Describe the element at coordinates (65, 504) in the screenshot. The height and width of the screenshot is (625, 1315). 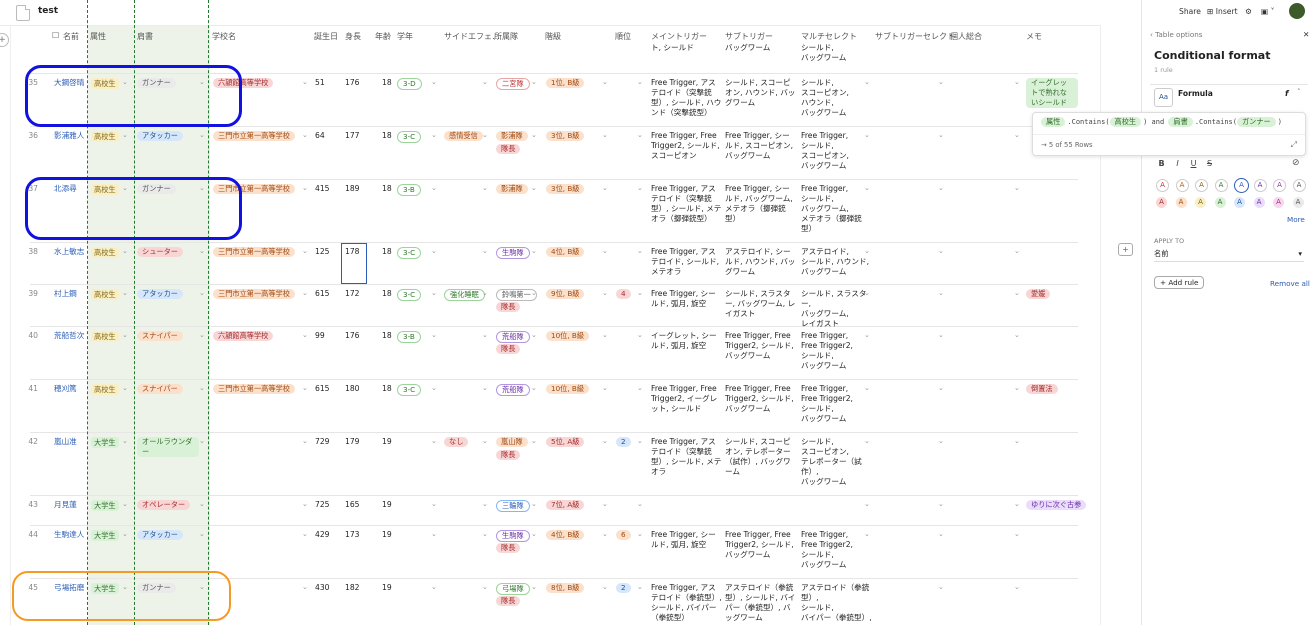
I see `name-cell: 月見蓮` at that location.